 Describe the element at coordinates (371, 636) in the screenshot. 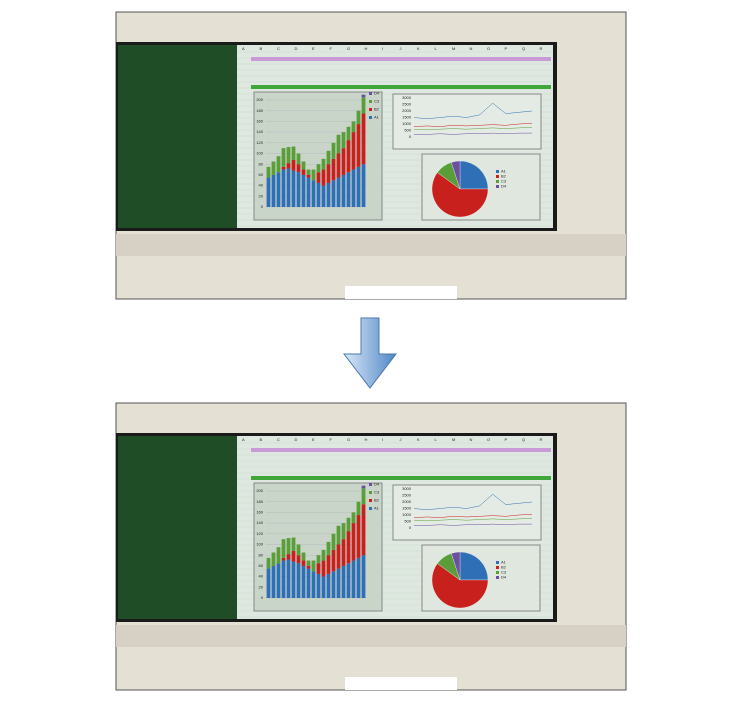

I see `ledge` at that location.